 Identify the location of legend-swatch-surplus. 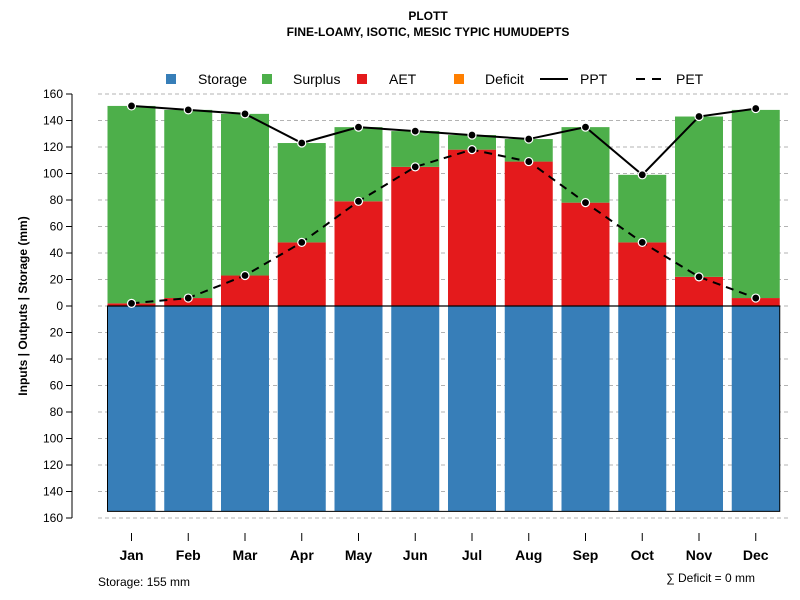
(267, 79).